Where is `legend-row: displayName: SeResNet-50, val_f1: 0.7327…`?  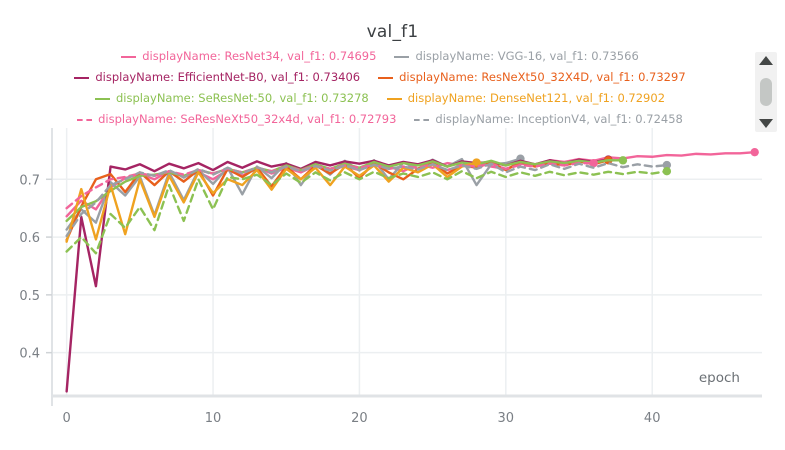
legend-row: displayName: SeResNet-50, val_f1: 0.7327… is located at coordinates (380, 98).